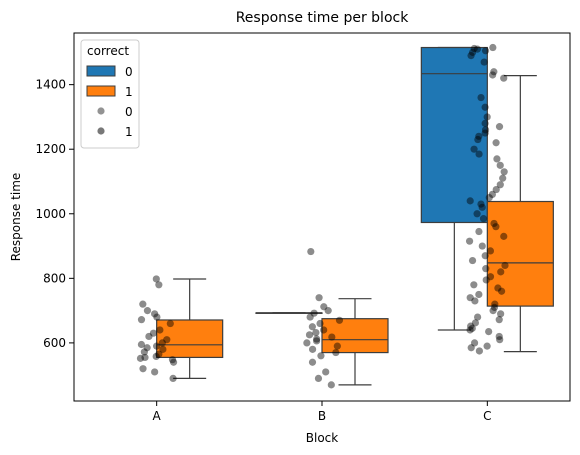  Describe the element at coordinates (50, 149) in the screenshot. I see `y-tick-label: 1200` at that location.